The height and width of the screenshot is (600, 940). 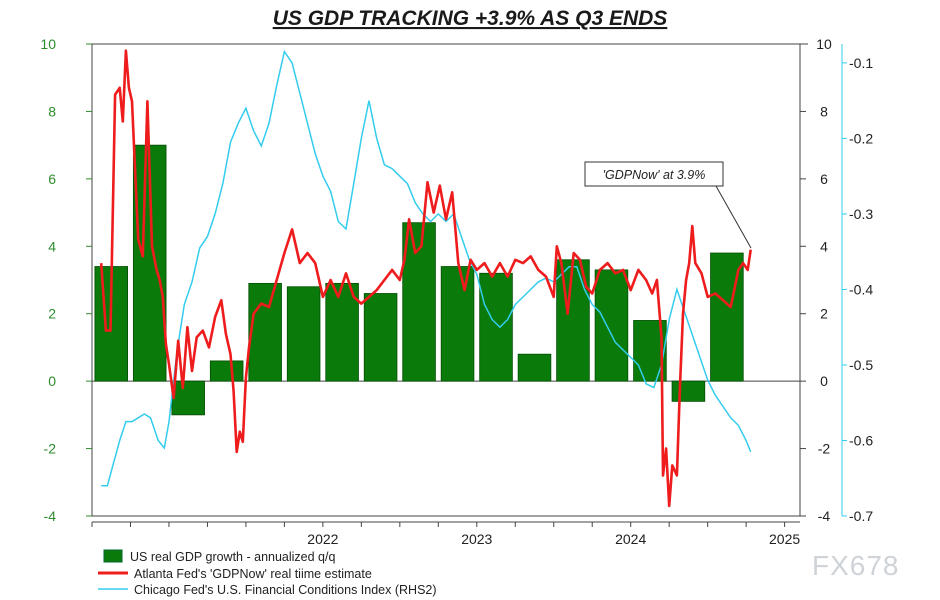 What do you see at coordinates (861, 214) in the screenshot?
I see `rhs2-tick-label: -0.3` at bounding box center [861, 214].